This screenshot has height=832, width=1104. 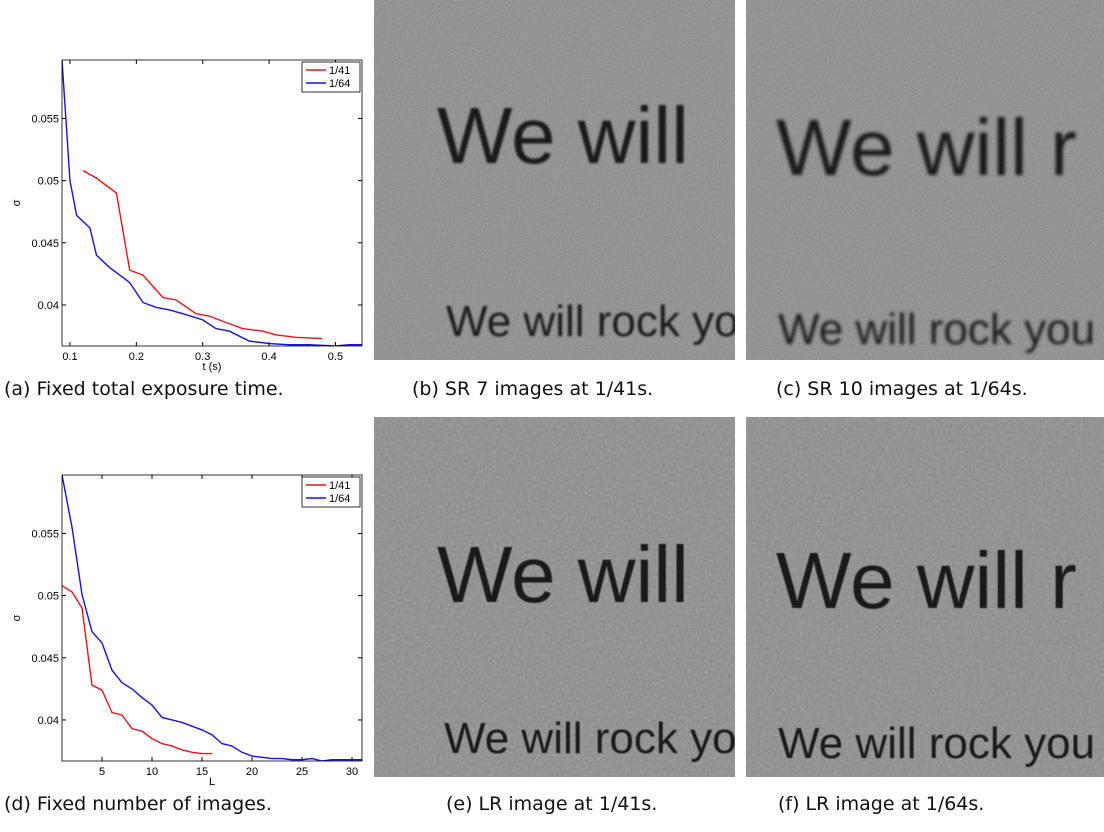 I want to click on x-axis-label: L, so click(x=212, y=782).